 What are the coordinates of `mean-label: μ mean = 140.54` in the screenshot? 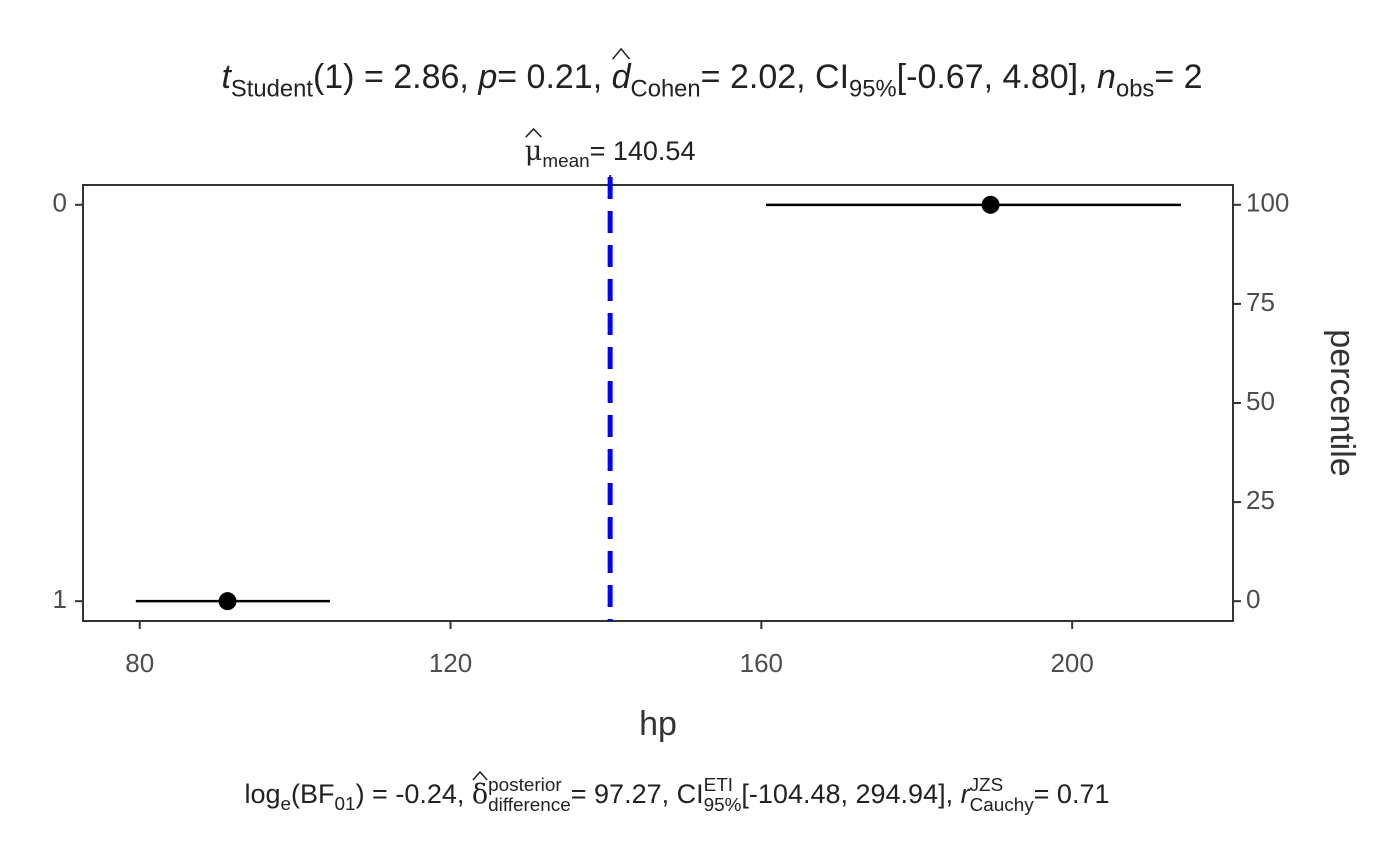 It's located at (610, 154).